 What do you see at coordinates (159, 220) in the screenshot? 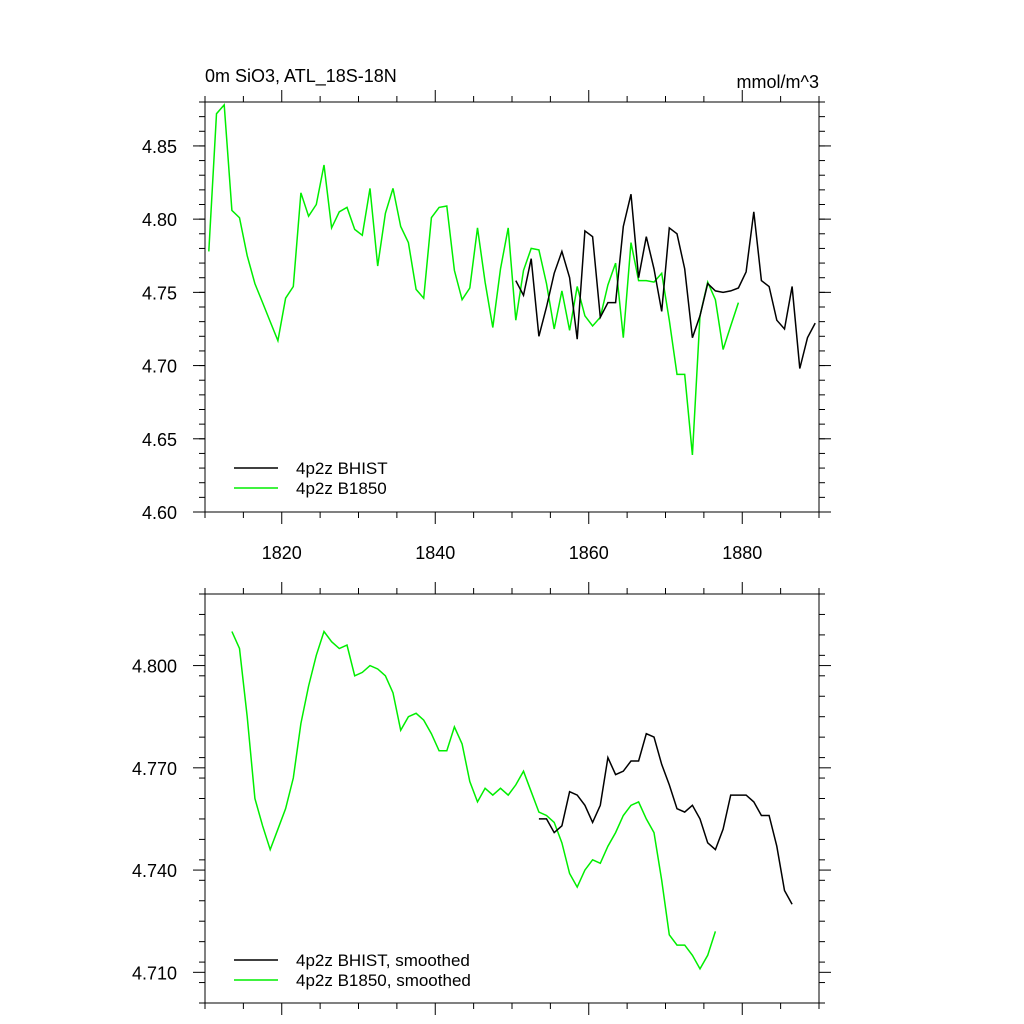
I see `y-tick-label: 4.80` at bounding box center [159, 220].